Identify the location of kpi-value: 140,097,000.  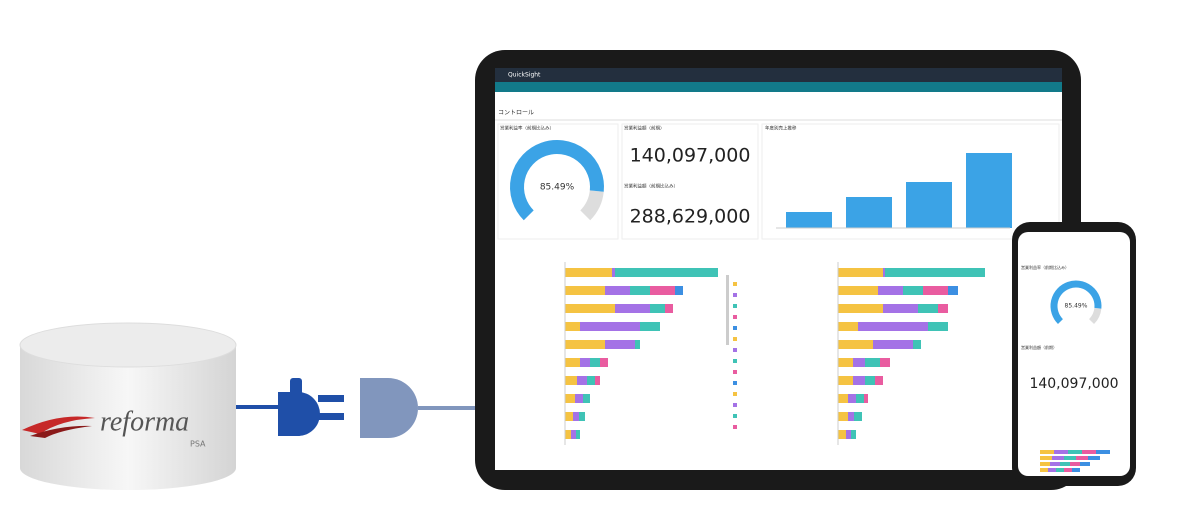
(690, 156).